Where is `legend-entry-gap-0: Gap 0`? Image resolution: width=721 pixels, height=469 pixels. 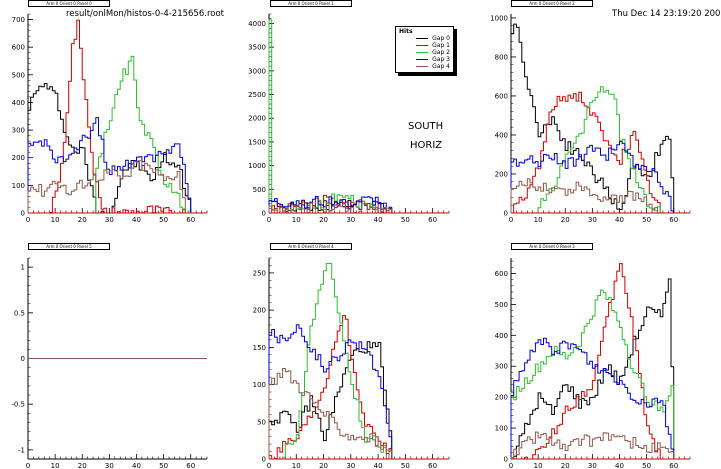
legend-entry-gap-0: Gap 0 is located at coordinates (424, 38).